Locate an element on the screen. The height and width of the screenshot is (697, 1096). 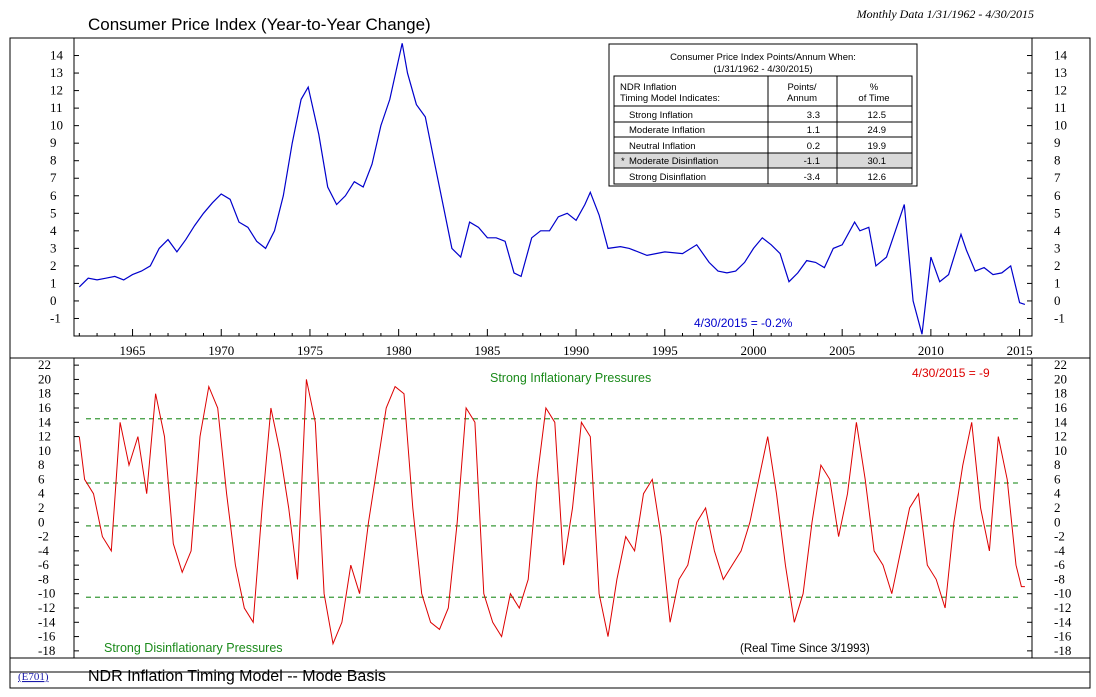
row-points: 1.1 is located at coordinates (813, 130).